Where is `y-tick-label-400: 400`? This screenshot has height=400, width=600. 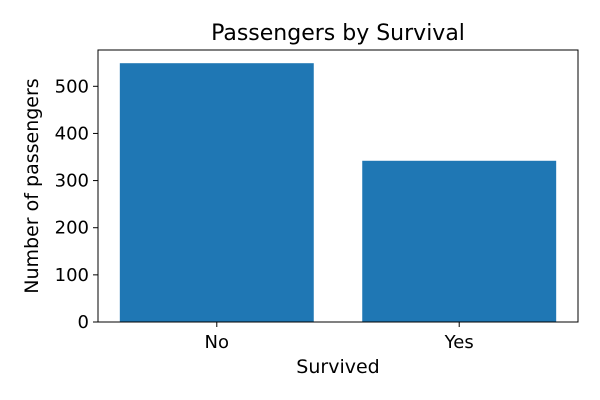
y-tick-label-400: 400 is located at coordinates (72, 133).